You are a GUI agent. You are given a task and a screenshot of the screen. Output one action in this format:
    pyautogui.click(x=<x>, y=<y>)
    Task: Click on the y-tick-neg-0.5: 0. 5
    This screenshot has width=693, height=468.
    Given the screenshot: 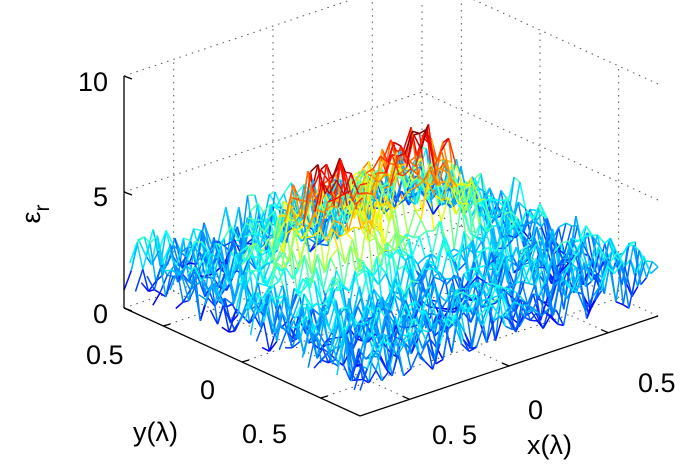 What is the action you would take?
    pyautogui.click(x=264, y=434)
    